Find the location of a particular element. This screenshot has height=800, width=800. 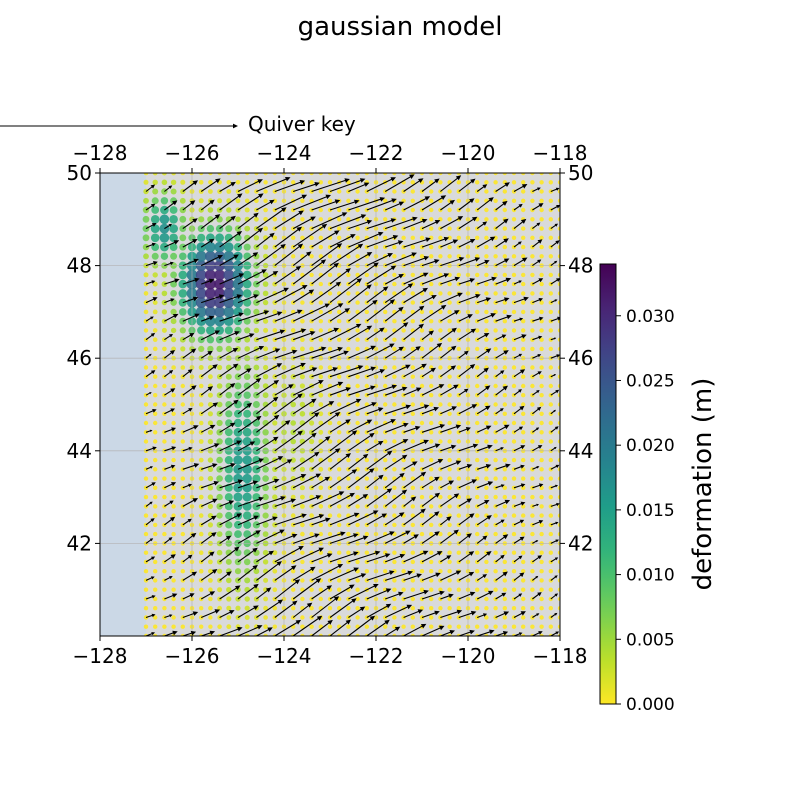

y-tick-label-right: 44 is located at coordinates (580, 451).